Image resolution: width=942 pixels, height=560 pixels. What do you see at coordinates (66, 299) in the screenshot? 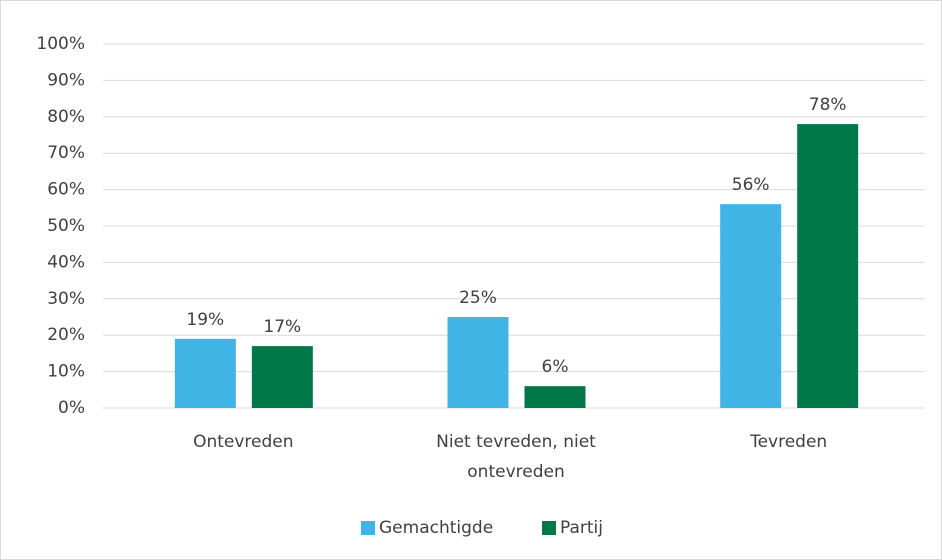
I see `y-tick-label: 30%` at bounding box center [66, 299].